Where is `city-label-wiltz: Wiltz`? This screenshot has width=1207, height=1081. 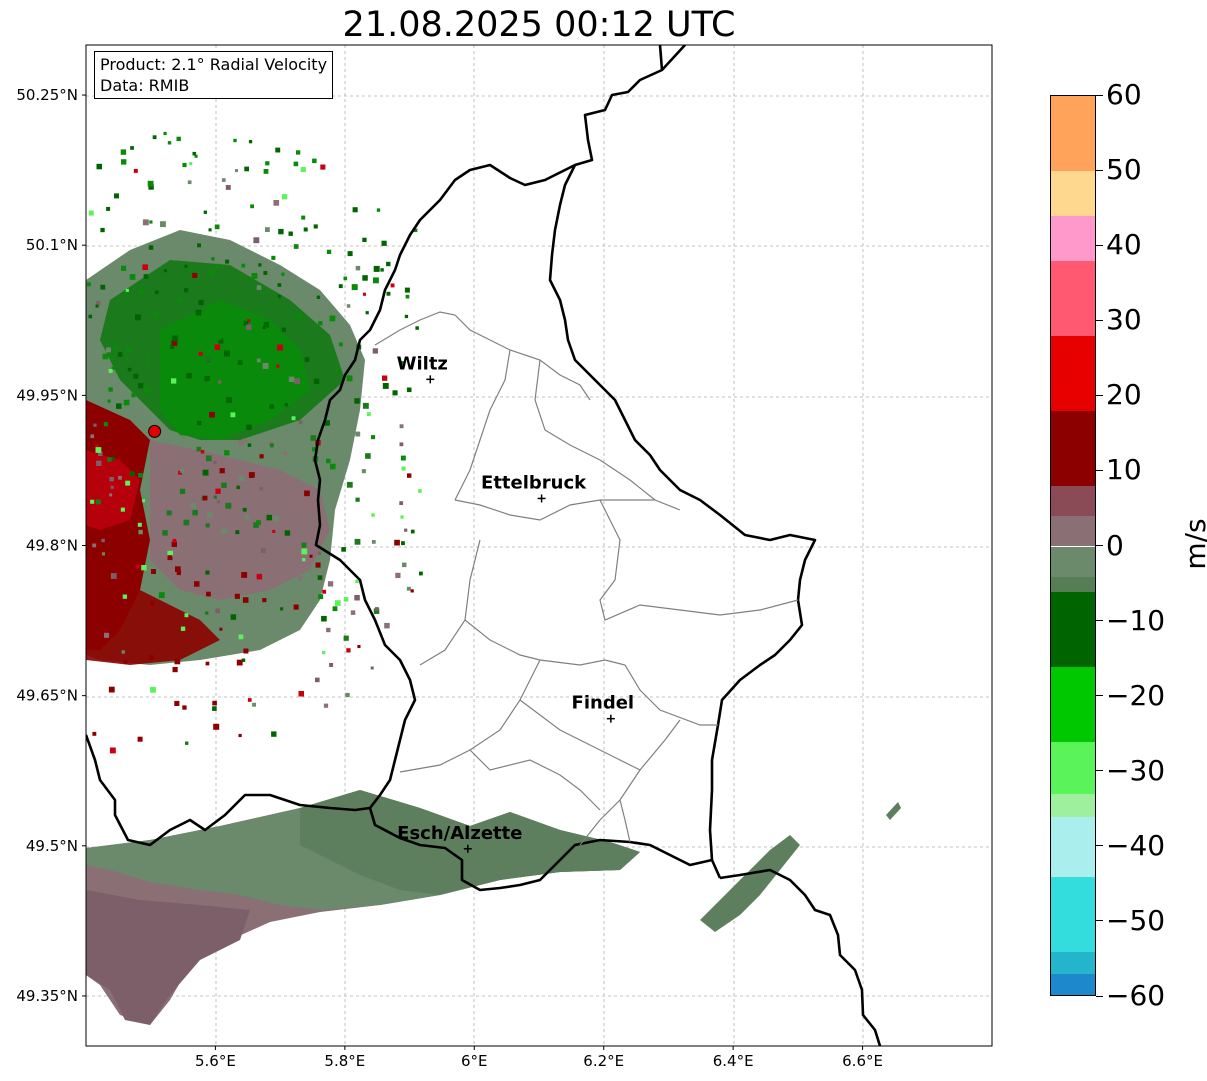
city-label-wiltz: Wiltz is located at coordinates (422, 363).